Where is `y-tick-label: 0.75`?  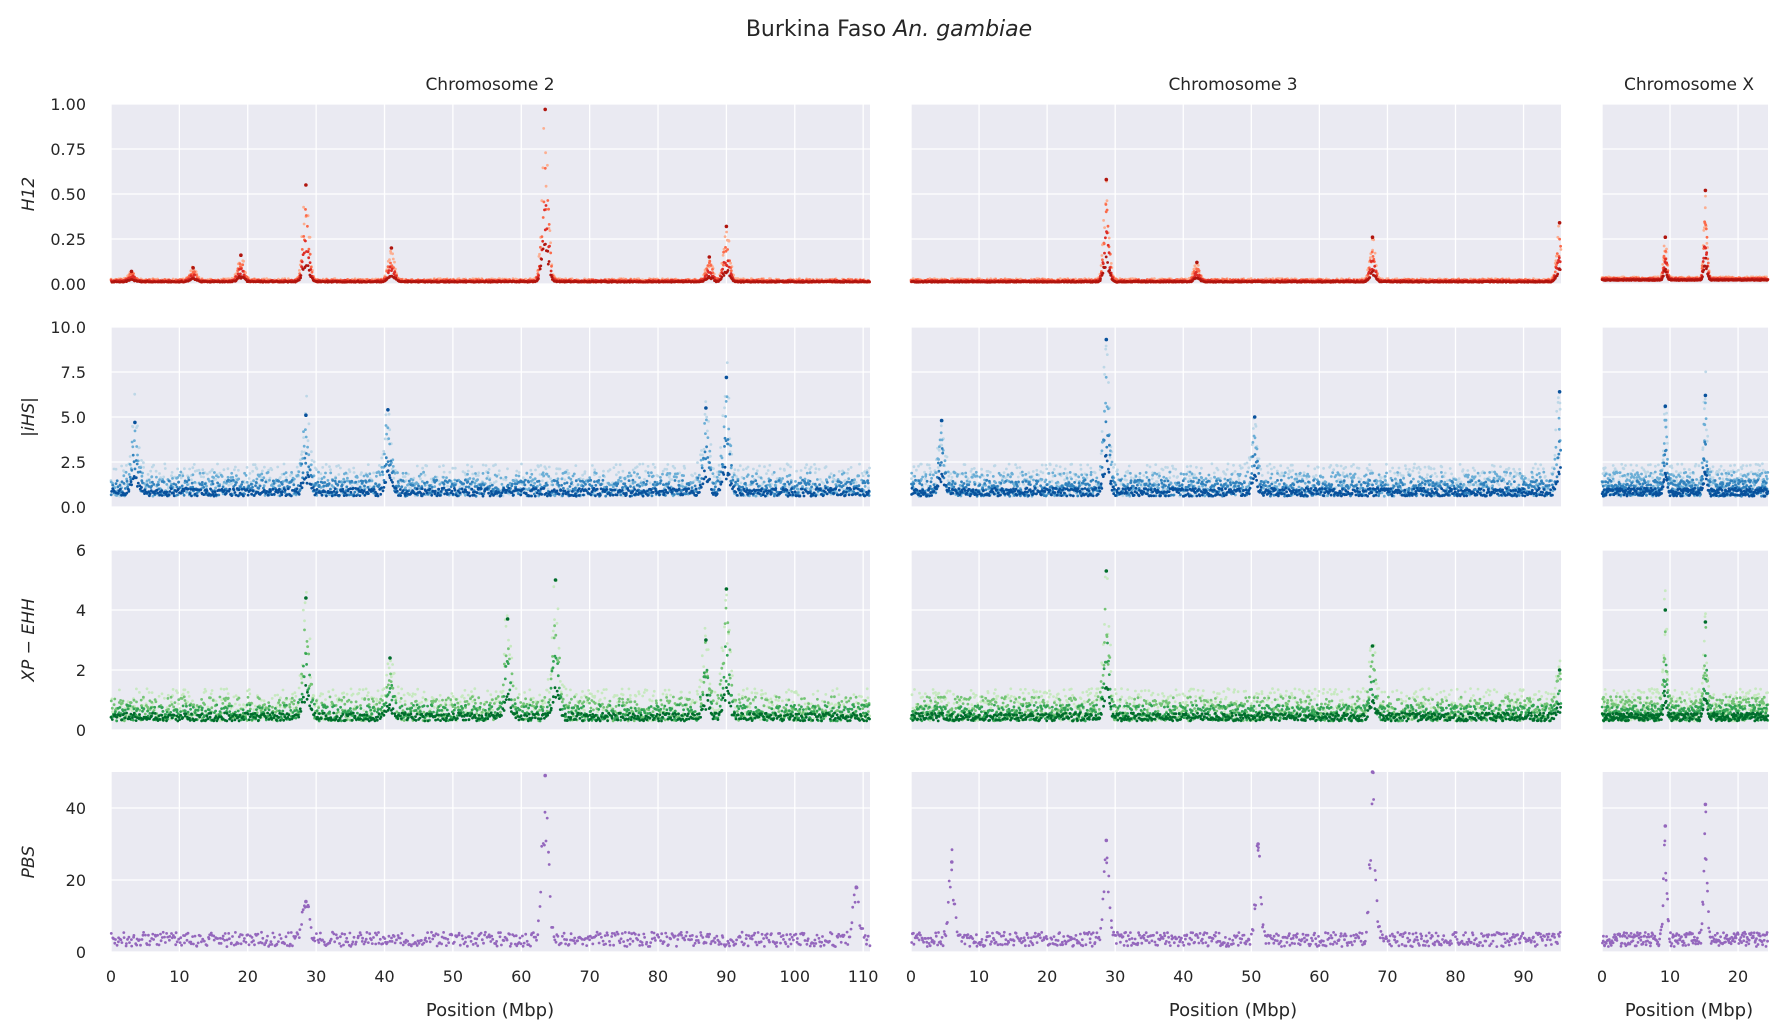
y-tick-label: 0.75 is located at coordinates (68, 149).